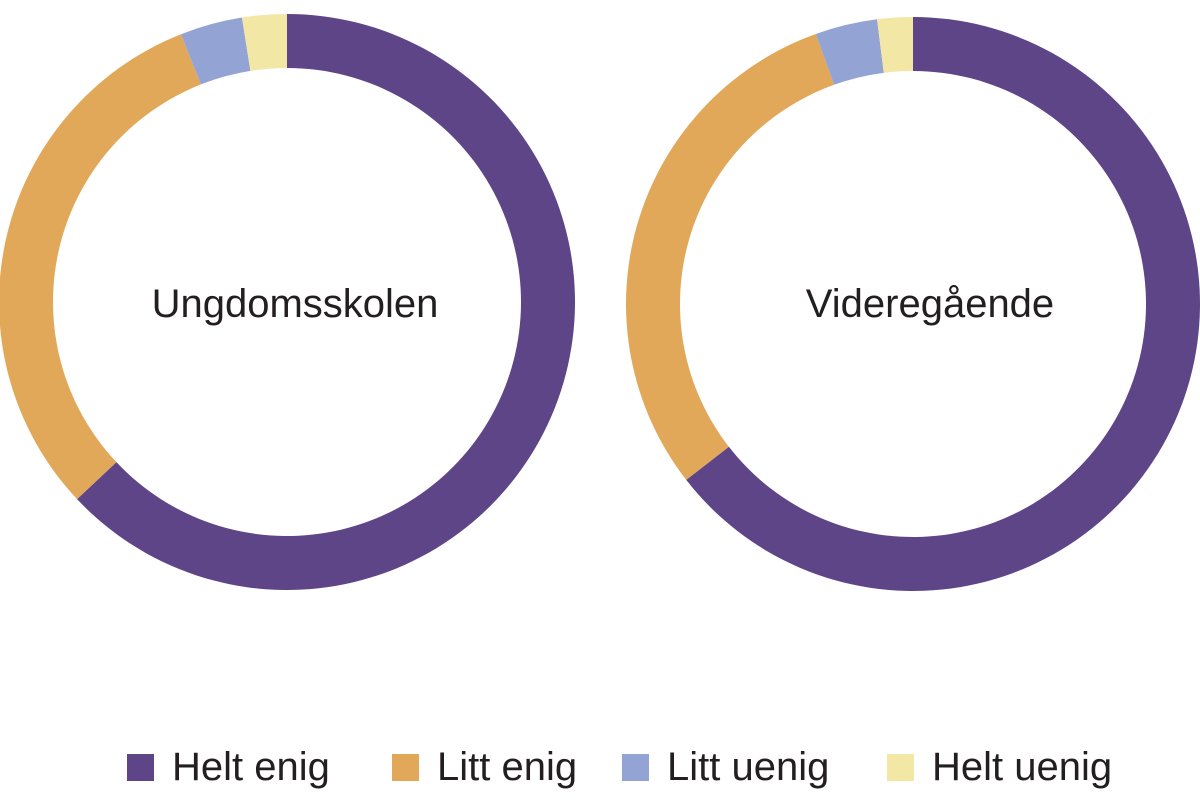  Describe the element at coordinates (295, 304) in the screenshot. I see `center-label-ungdomsskolen: Ungdomsskolen` at that location.